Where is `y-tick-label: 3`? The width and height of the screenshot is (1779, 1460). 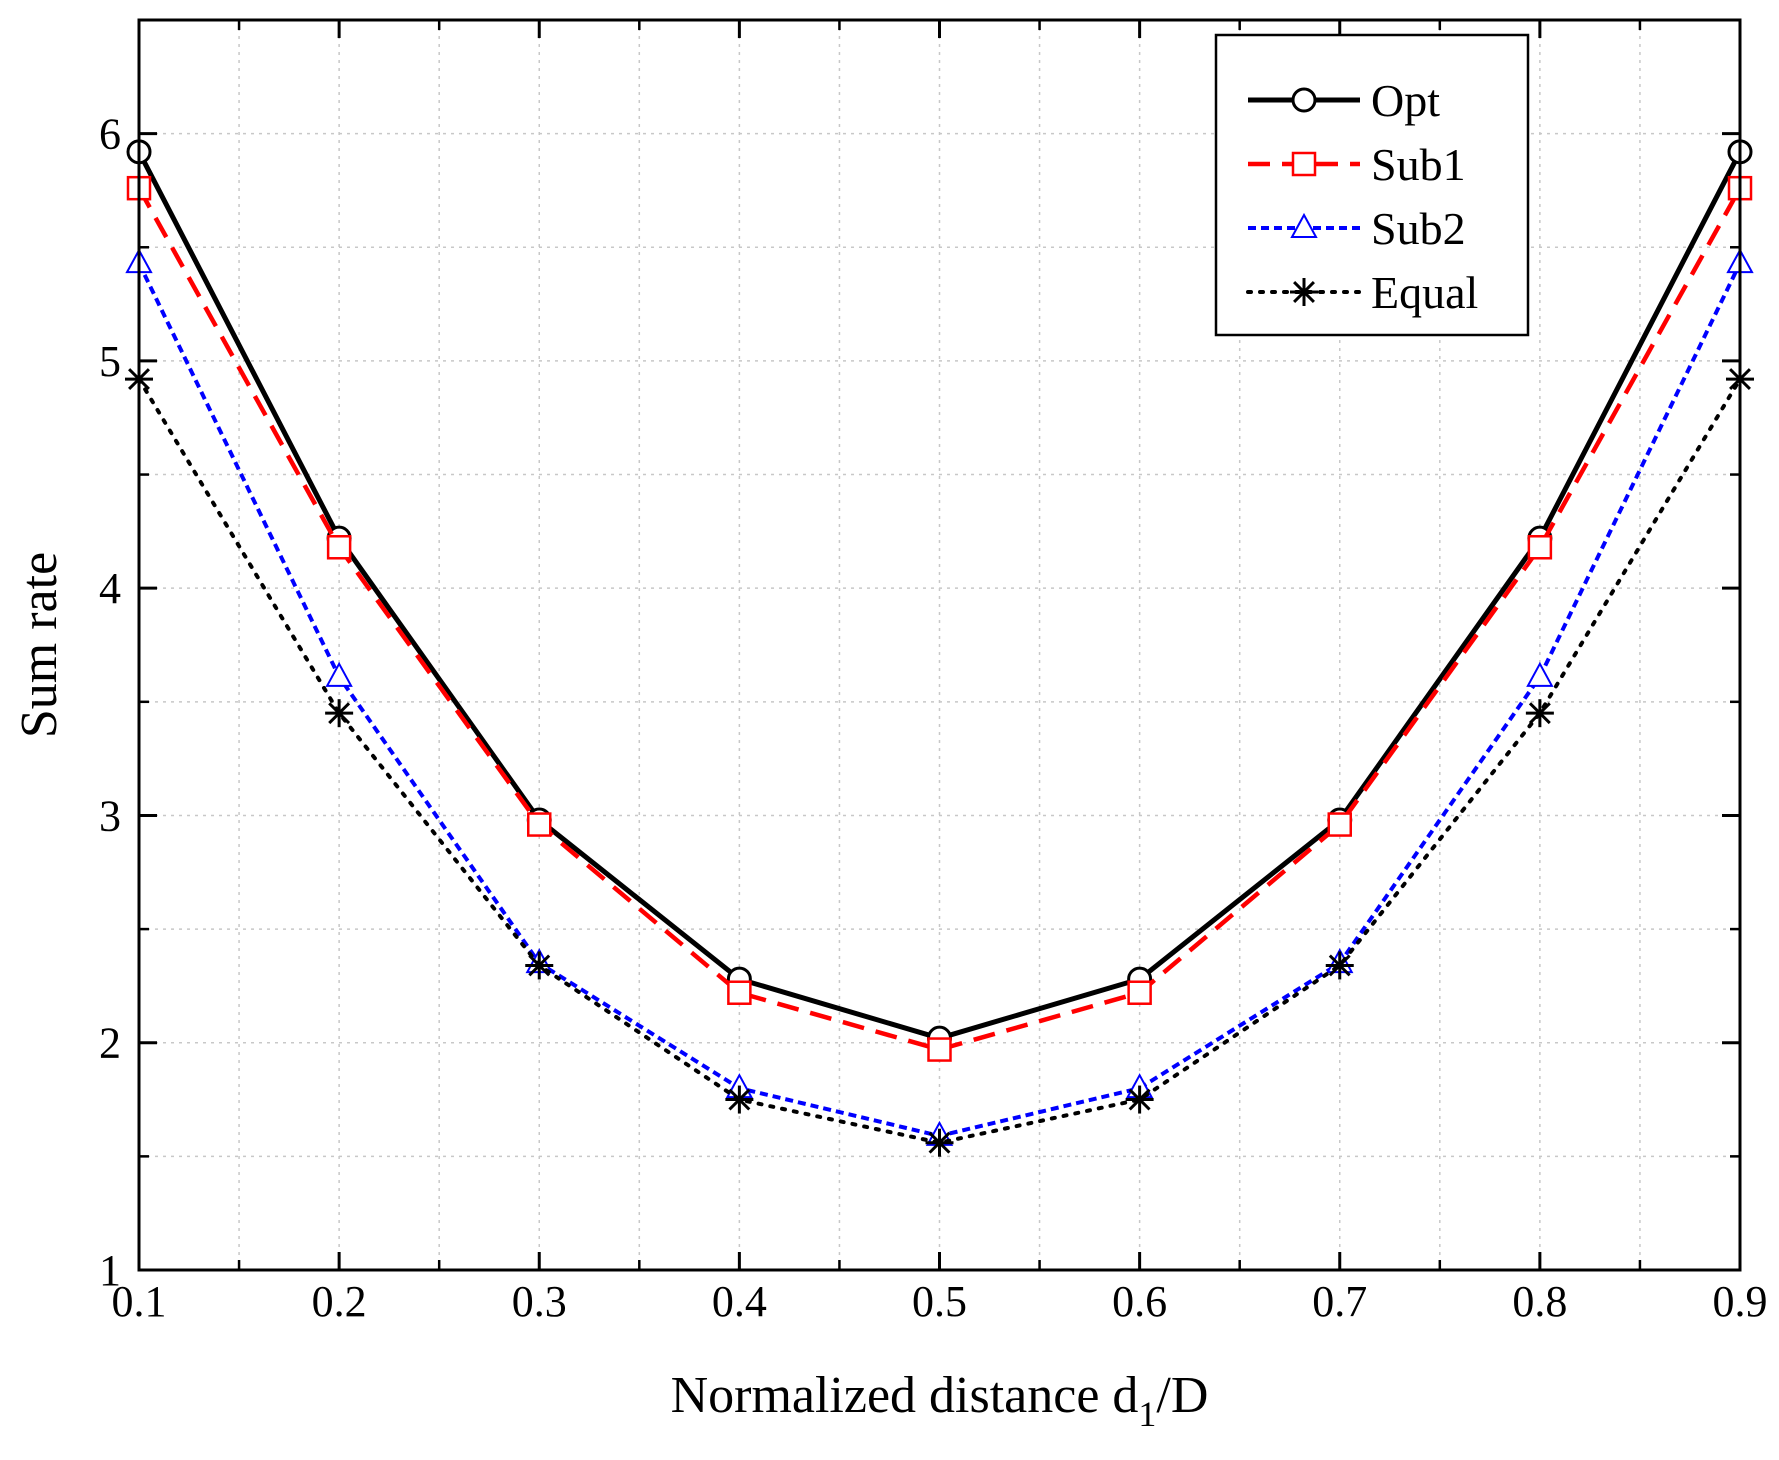
y-tick-label: 3 is located at coordinates (110, 815).